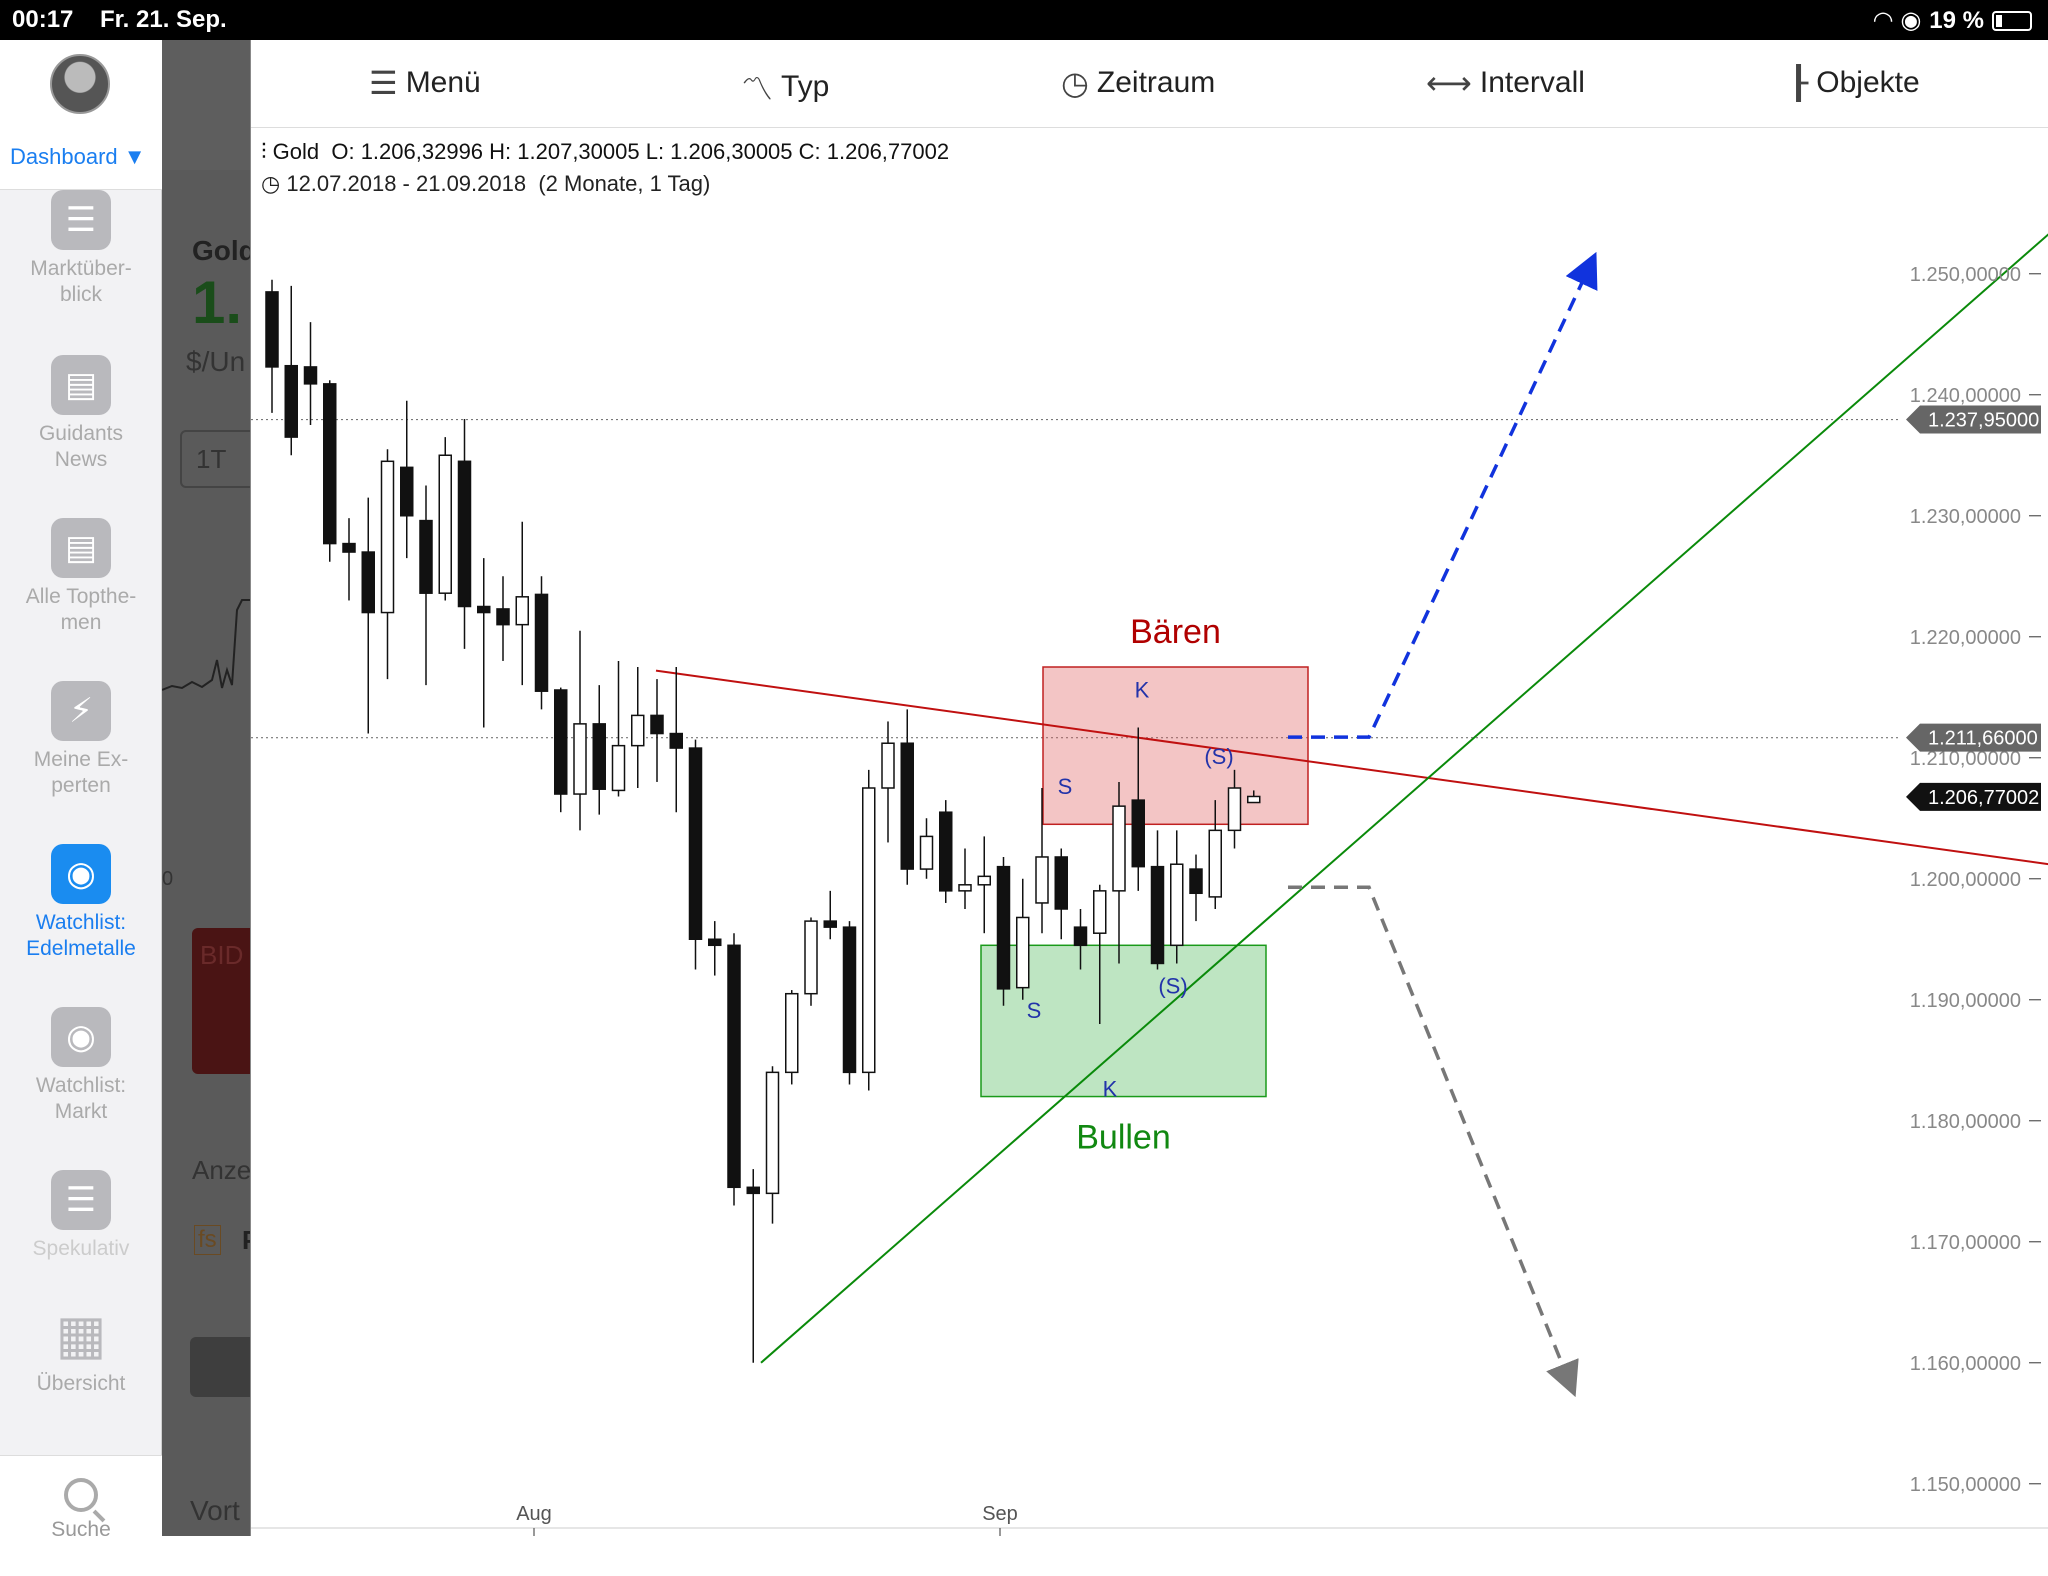 This screenshot has height=1576, width=2048. I want to click on y-tick-label: 1.200,00000, so click(1965, 880).